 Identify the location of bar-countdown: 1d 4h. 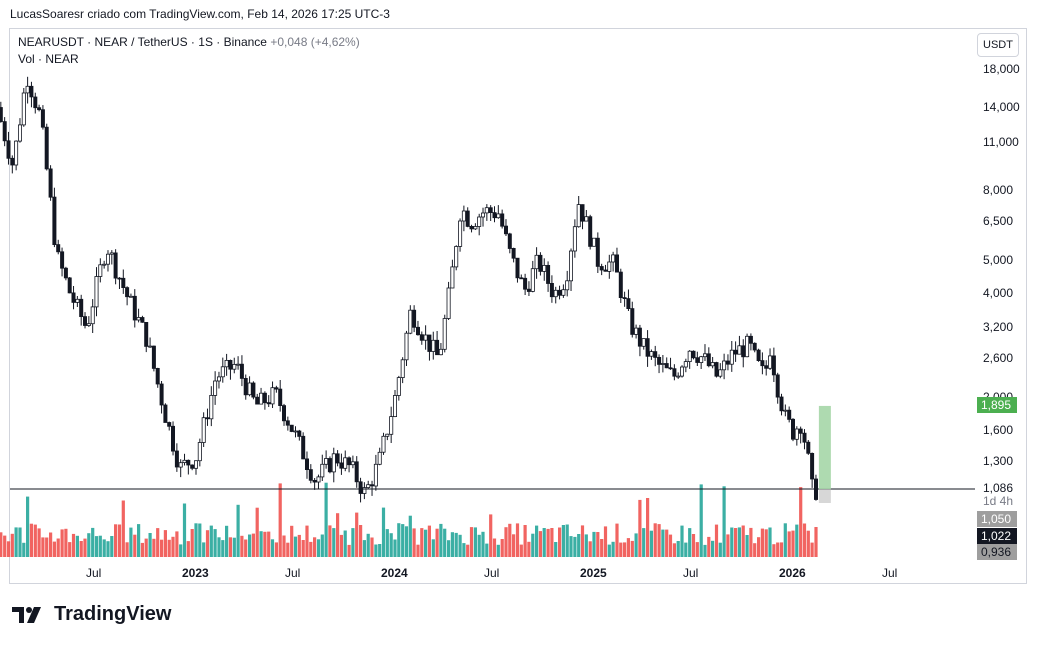
(998, 501).